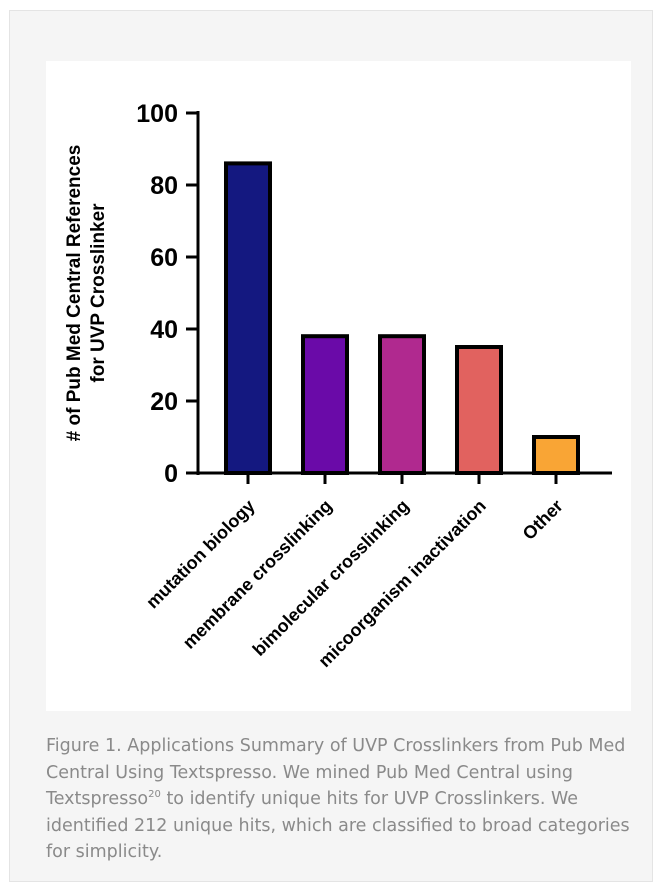 The height and width of the screenshot is (890, 662). I want to click on x-tick-label: Other, so click(543, 520).